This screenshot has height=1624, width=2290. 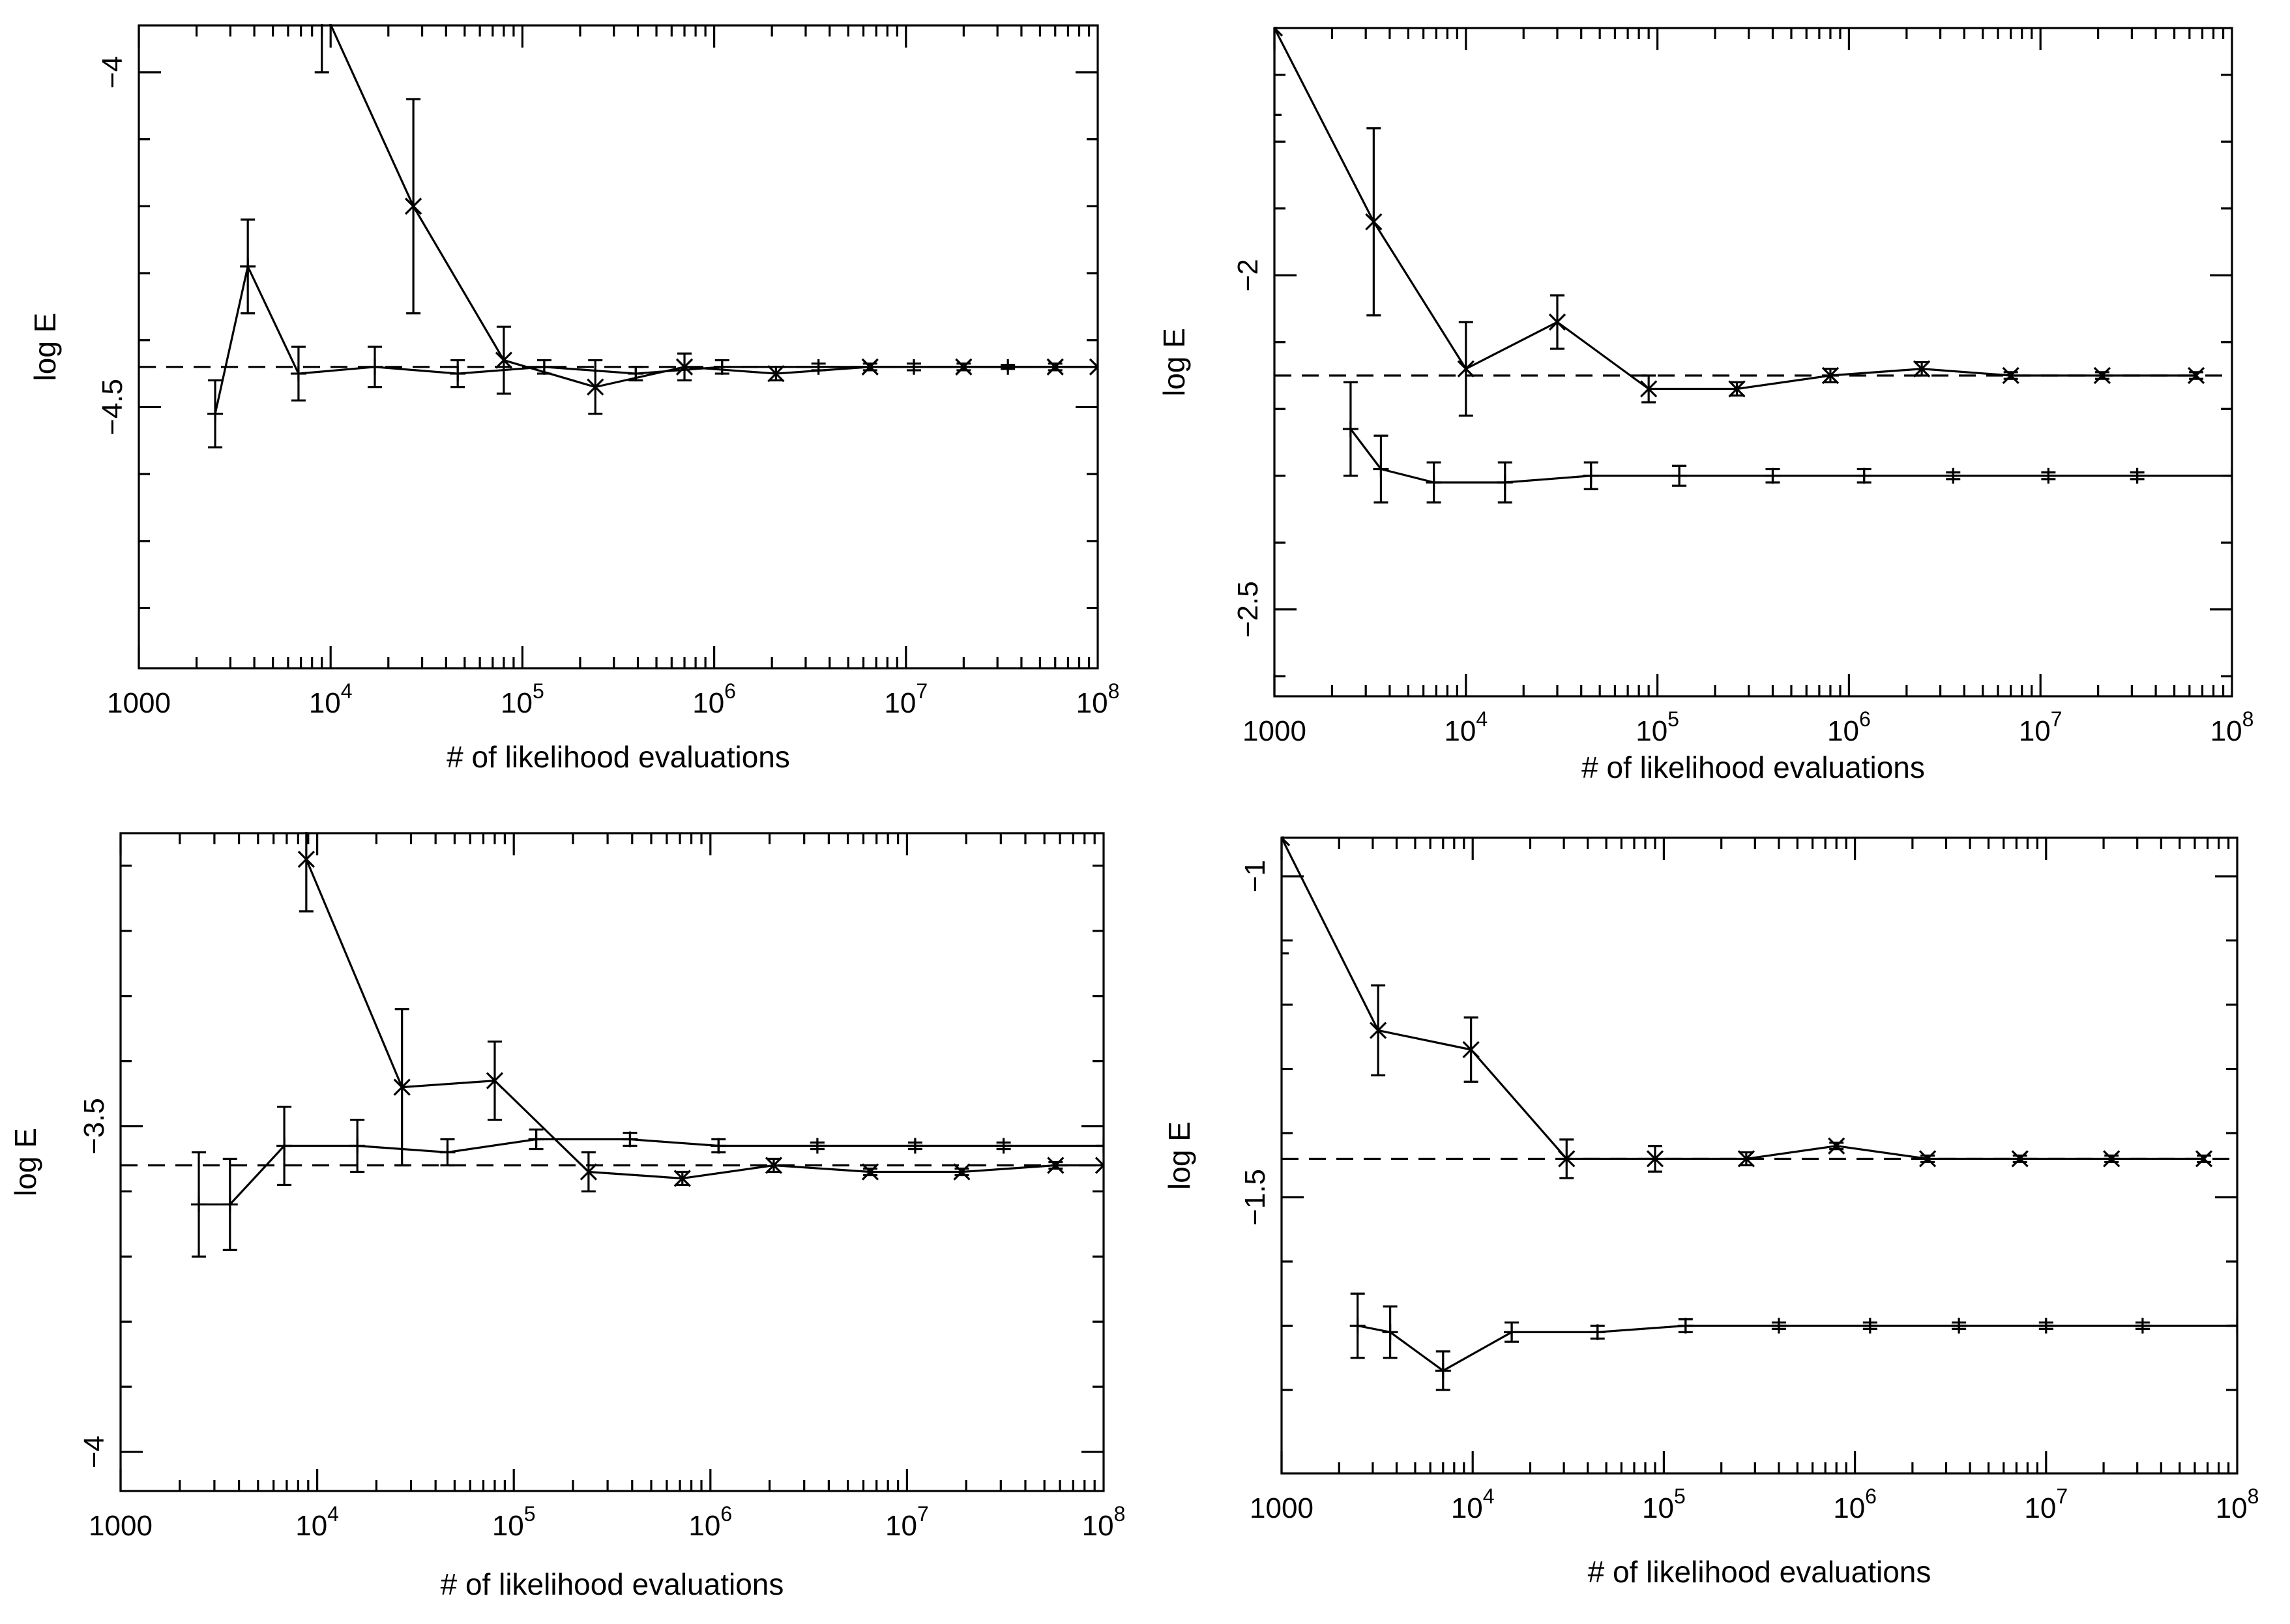 What do you see at coordinates (2253, 1496) in the screenshot?
I see `x-tick-label-exponent: 8` at bounding box center [2253, 1496].